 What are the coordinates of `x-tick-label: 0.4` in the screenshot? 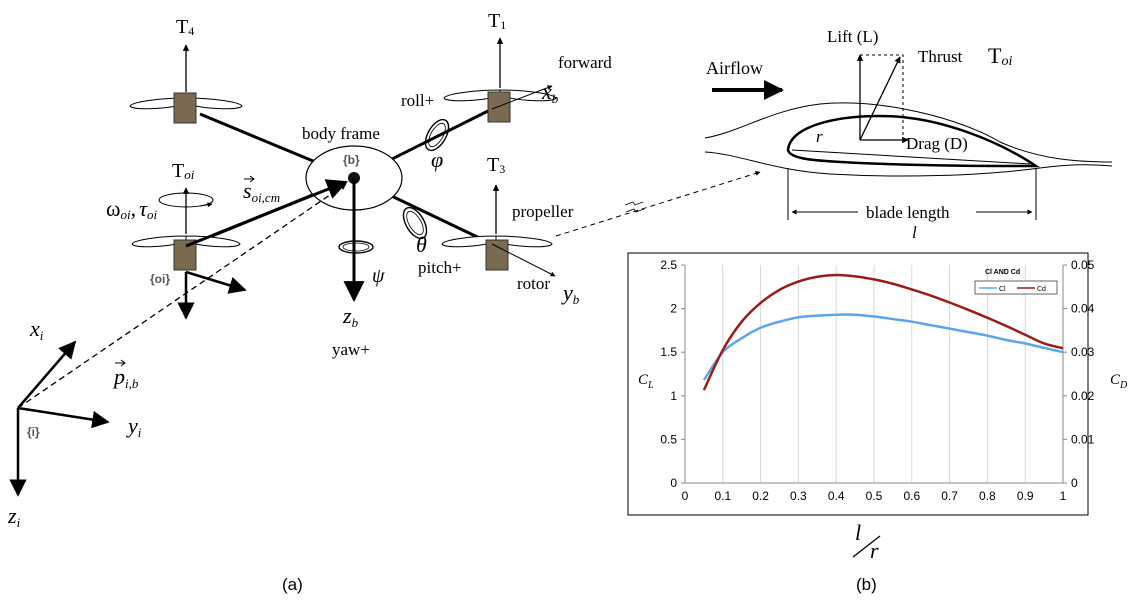 It's located at (836, 496).